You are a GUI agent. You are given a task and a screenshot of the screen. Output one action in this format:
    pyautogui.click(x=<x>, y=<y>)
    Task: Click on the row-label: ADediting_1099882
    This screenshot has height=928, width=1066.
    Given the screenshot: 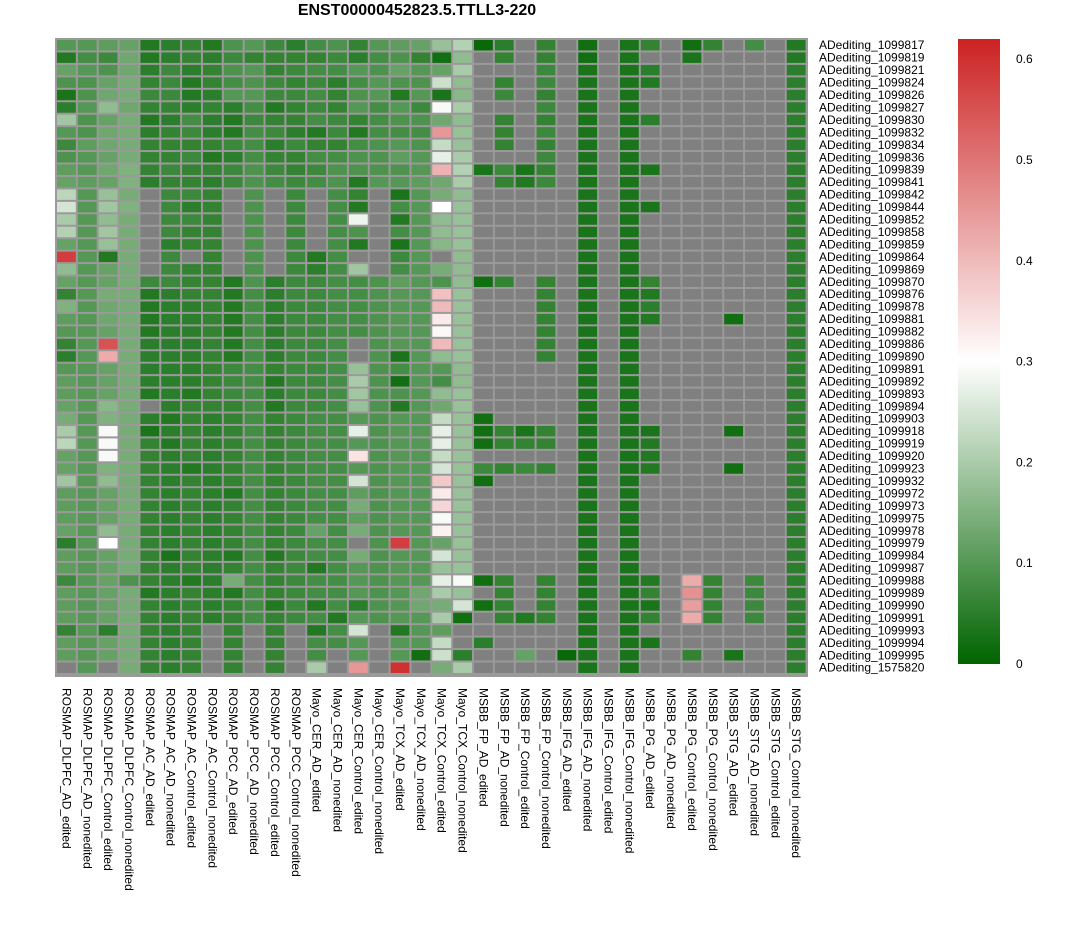 What is the action you would take?
    pyautogui.click(x=872, y=332)
    